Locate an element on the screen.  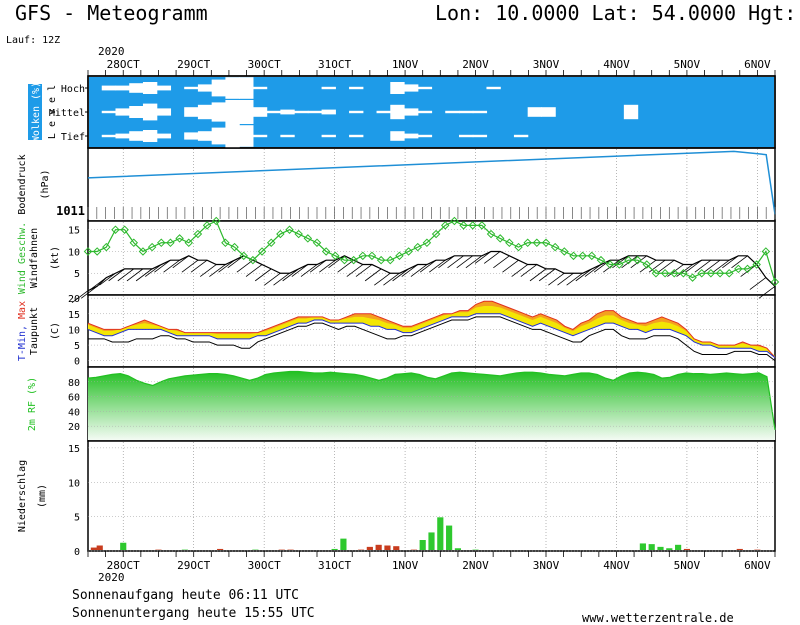
date-label-bottom: 1NOV is located at coordinates (405, 565).